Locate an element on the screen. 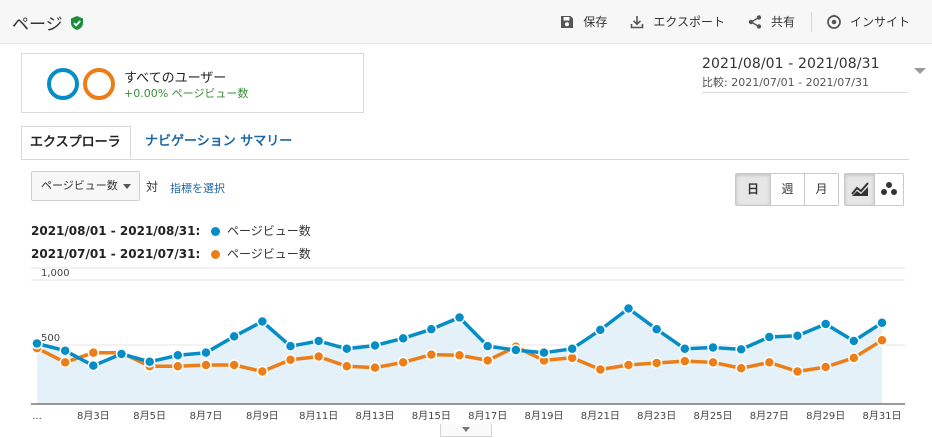  granularity-day-button: 日 is located at coordinates (753, 189).